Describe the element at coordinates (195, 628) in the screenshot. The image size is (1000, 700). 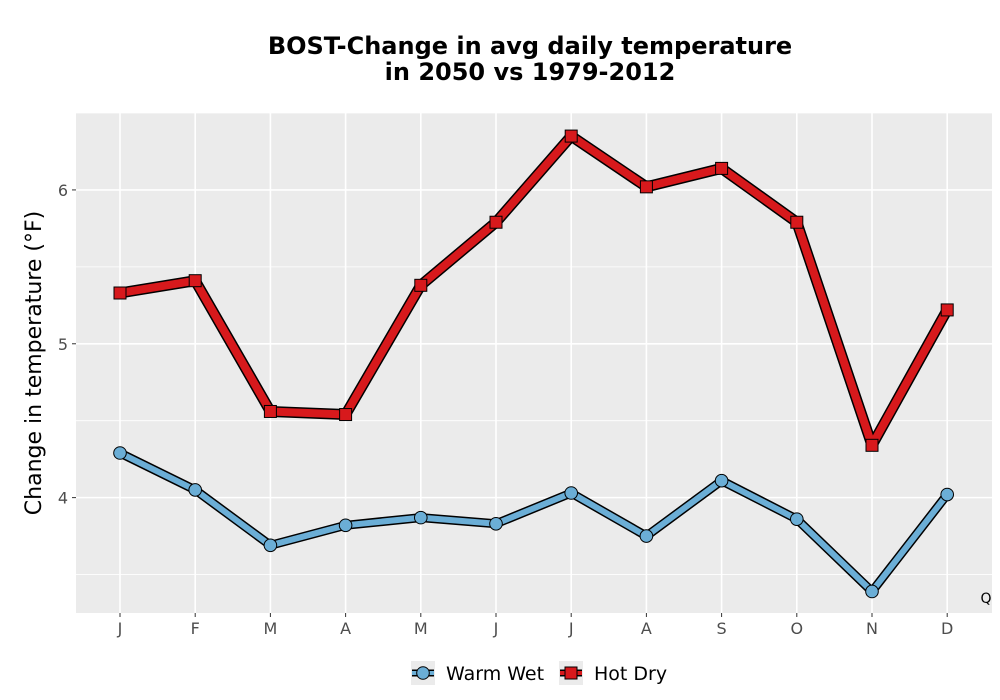
I see `x-tick-label: F` at that location.